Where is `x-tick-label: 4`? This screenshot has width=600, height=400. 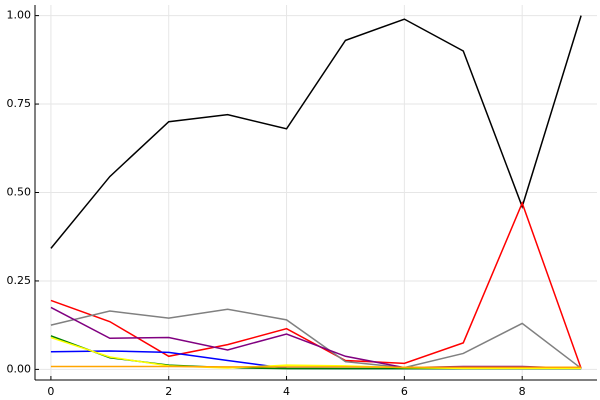
x-tick-label: 4 is located at coordinates (286, 391).